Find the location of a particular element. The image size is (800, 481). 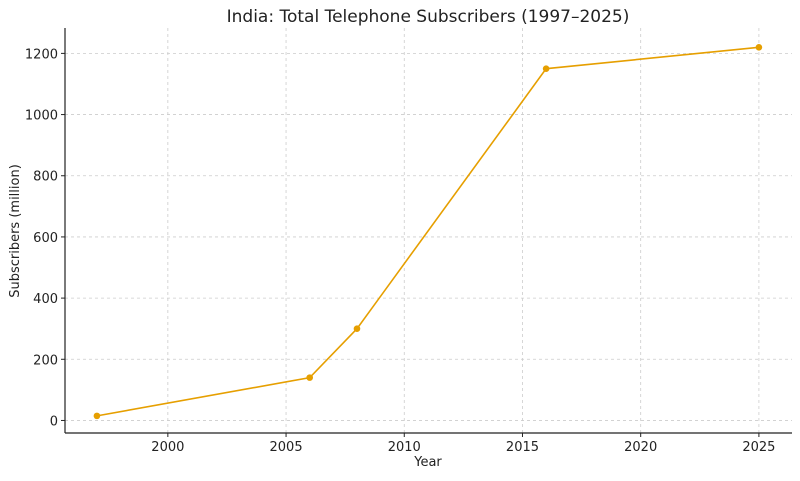

y-tick-label: 600 is located at coordinates (45, 238).